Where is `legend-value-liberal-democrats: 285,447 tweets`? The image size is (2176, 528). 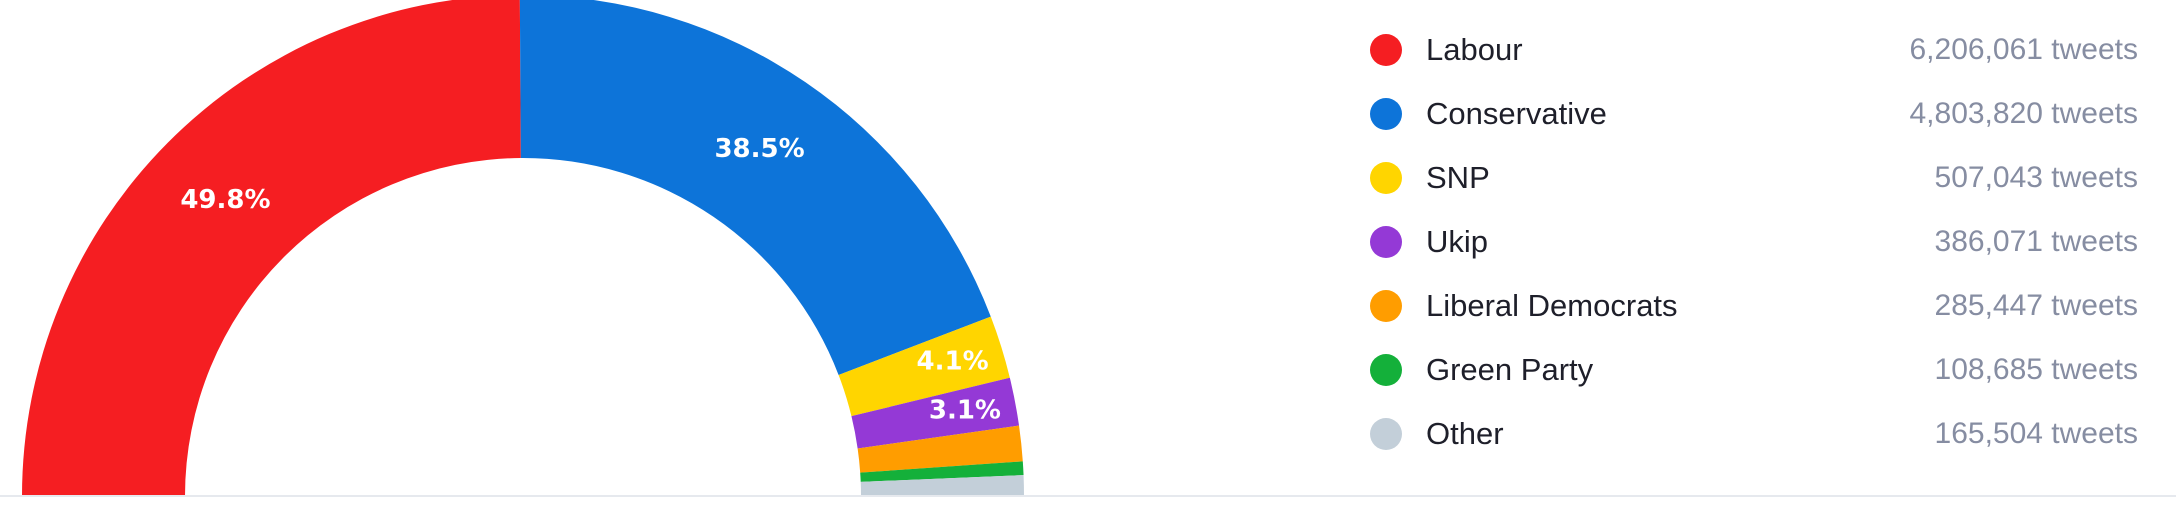
legend-value-liberal-democrats: 285,447 tweets is located at coordinates (2036, 305).